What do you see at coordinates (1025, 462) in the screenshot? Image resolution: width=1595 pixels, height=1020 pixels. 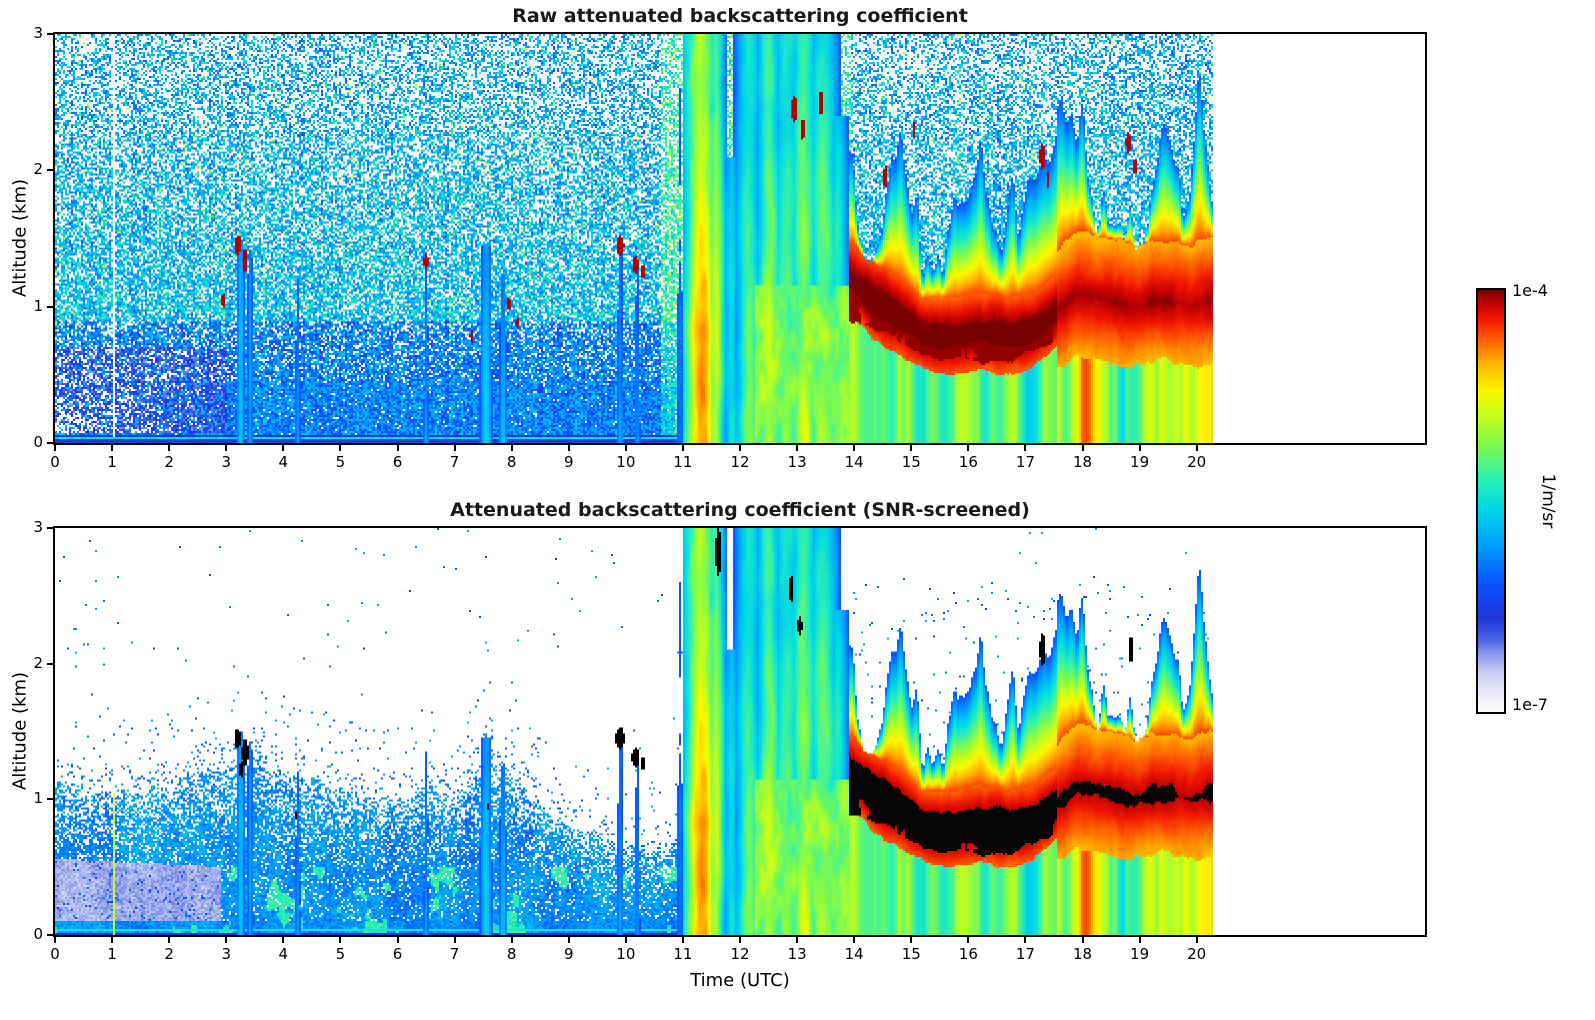 I see `x-tick-label: 17` at bounding box center [1025, 462].